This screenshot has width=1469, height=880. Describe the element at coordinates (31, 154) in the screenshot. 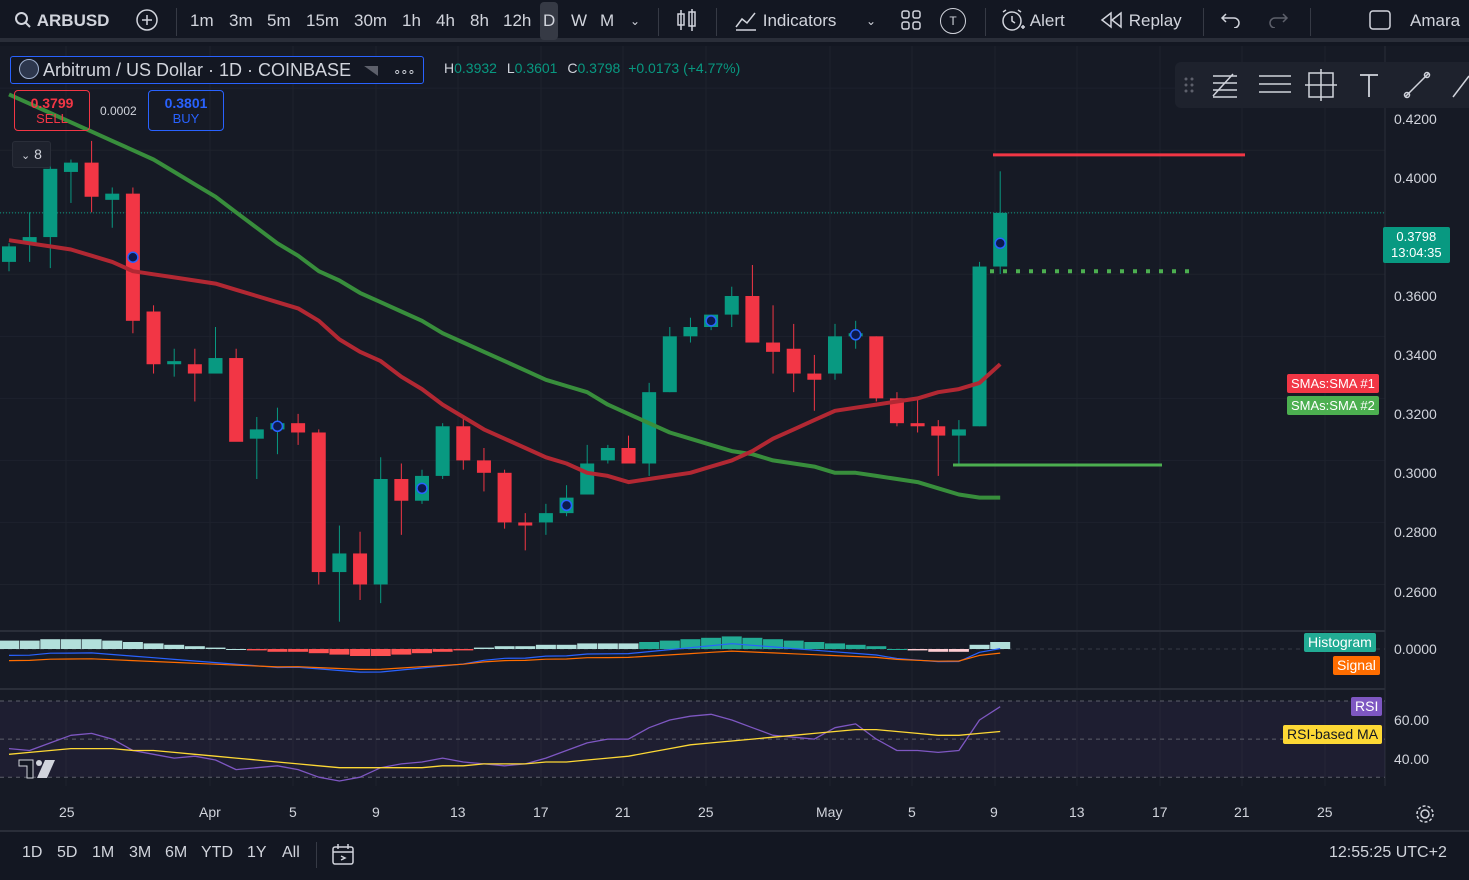

I see `indicators-collapse-button: ⌄ 8` at that location.